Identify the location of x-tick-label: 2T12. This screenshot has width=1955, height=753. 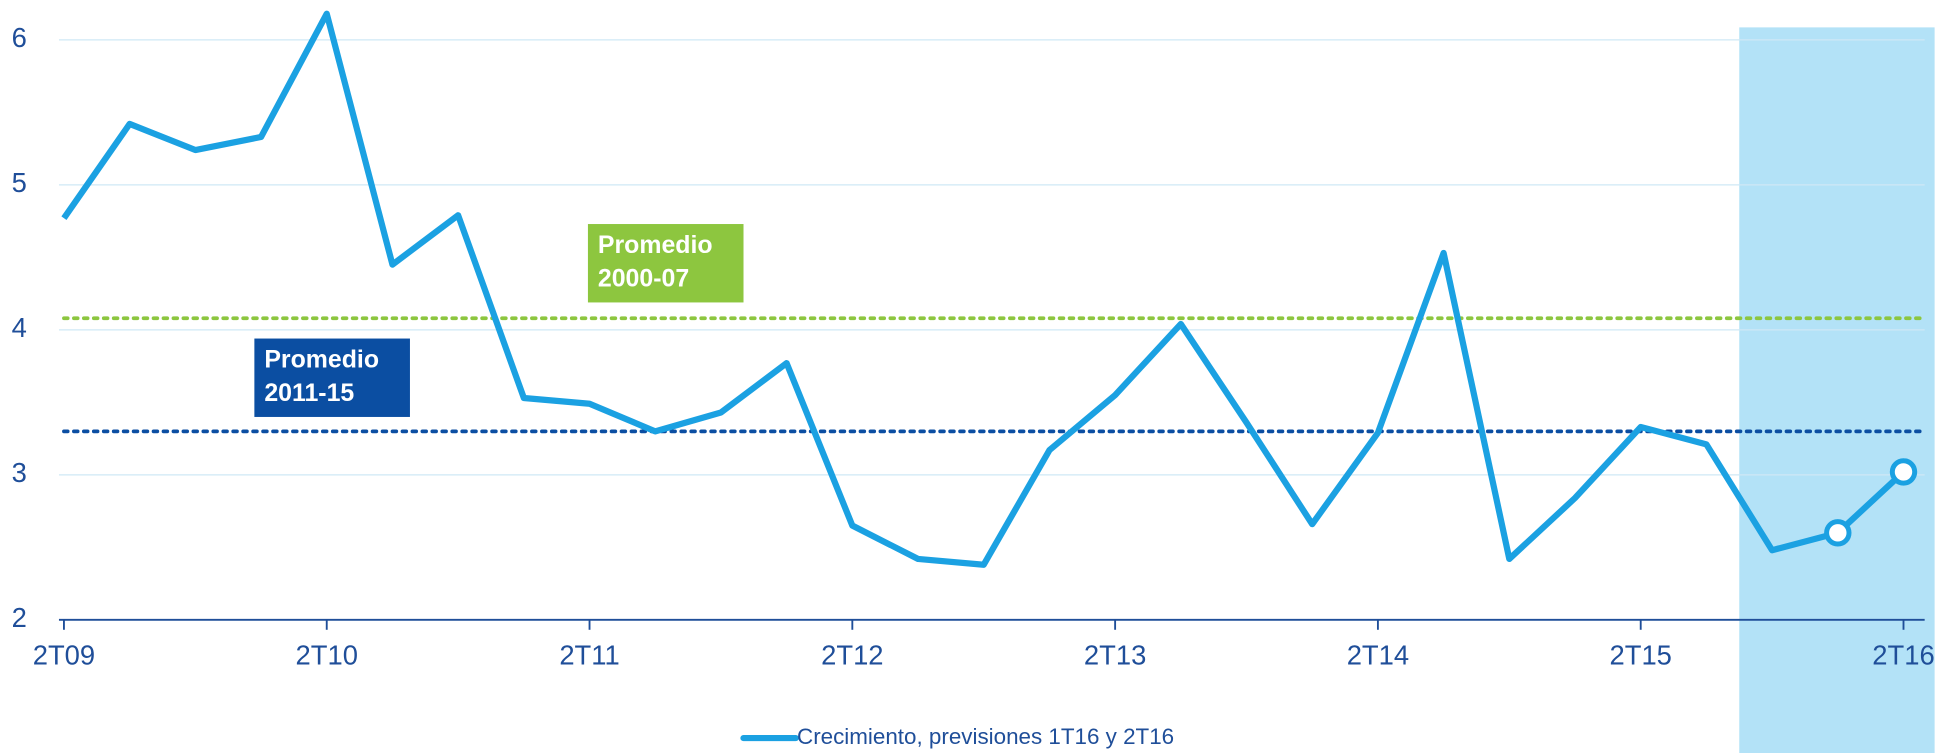
(852, 654).